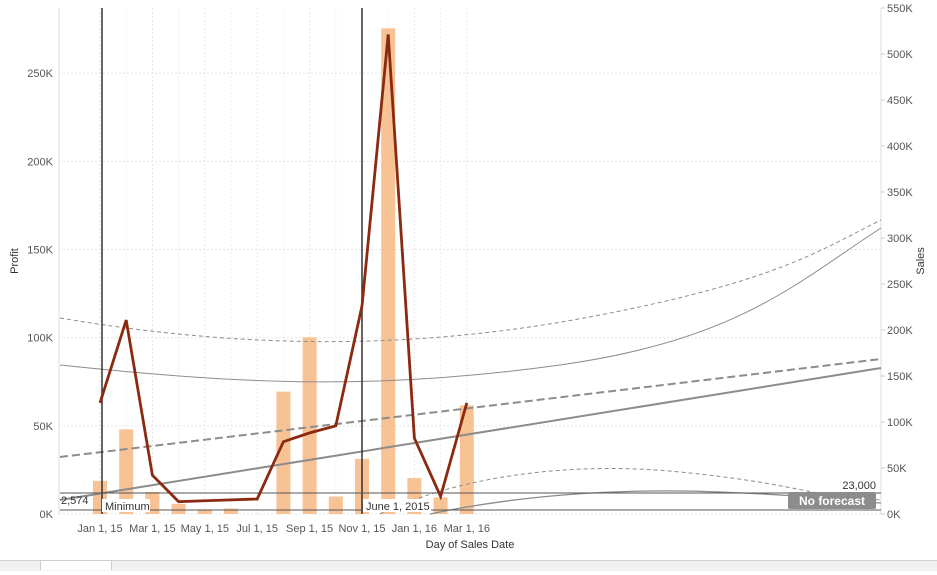  What do you see at coordinates (40, 251) in the screenshot?
I see `y-left-tick-label: 150K` at bounding box center [40, 251].